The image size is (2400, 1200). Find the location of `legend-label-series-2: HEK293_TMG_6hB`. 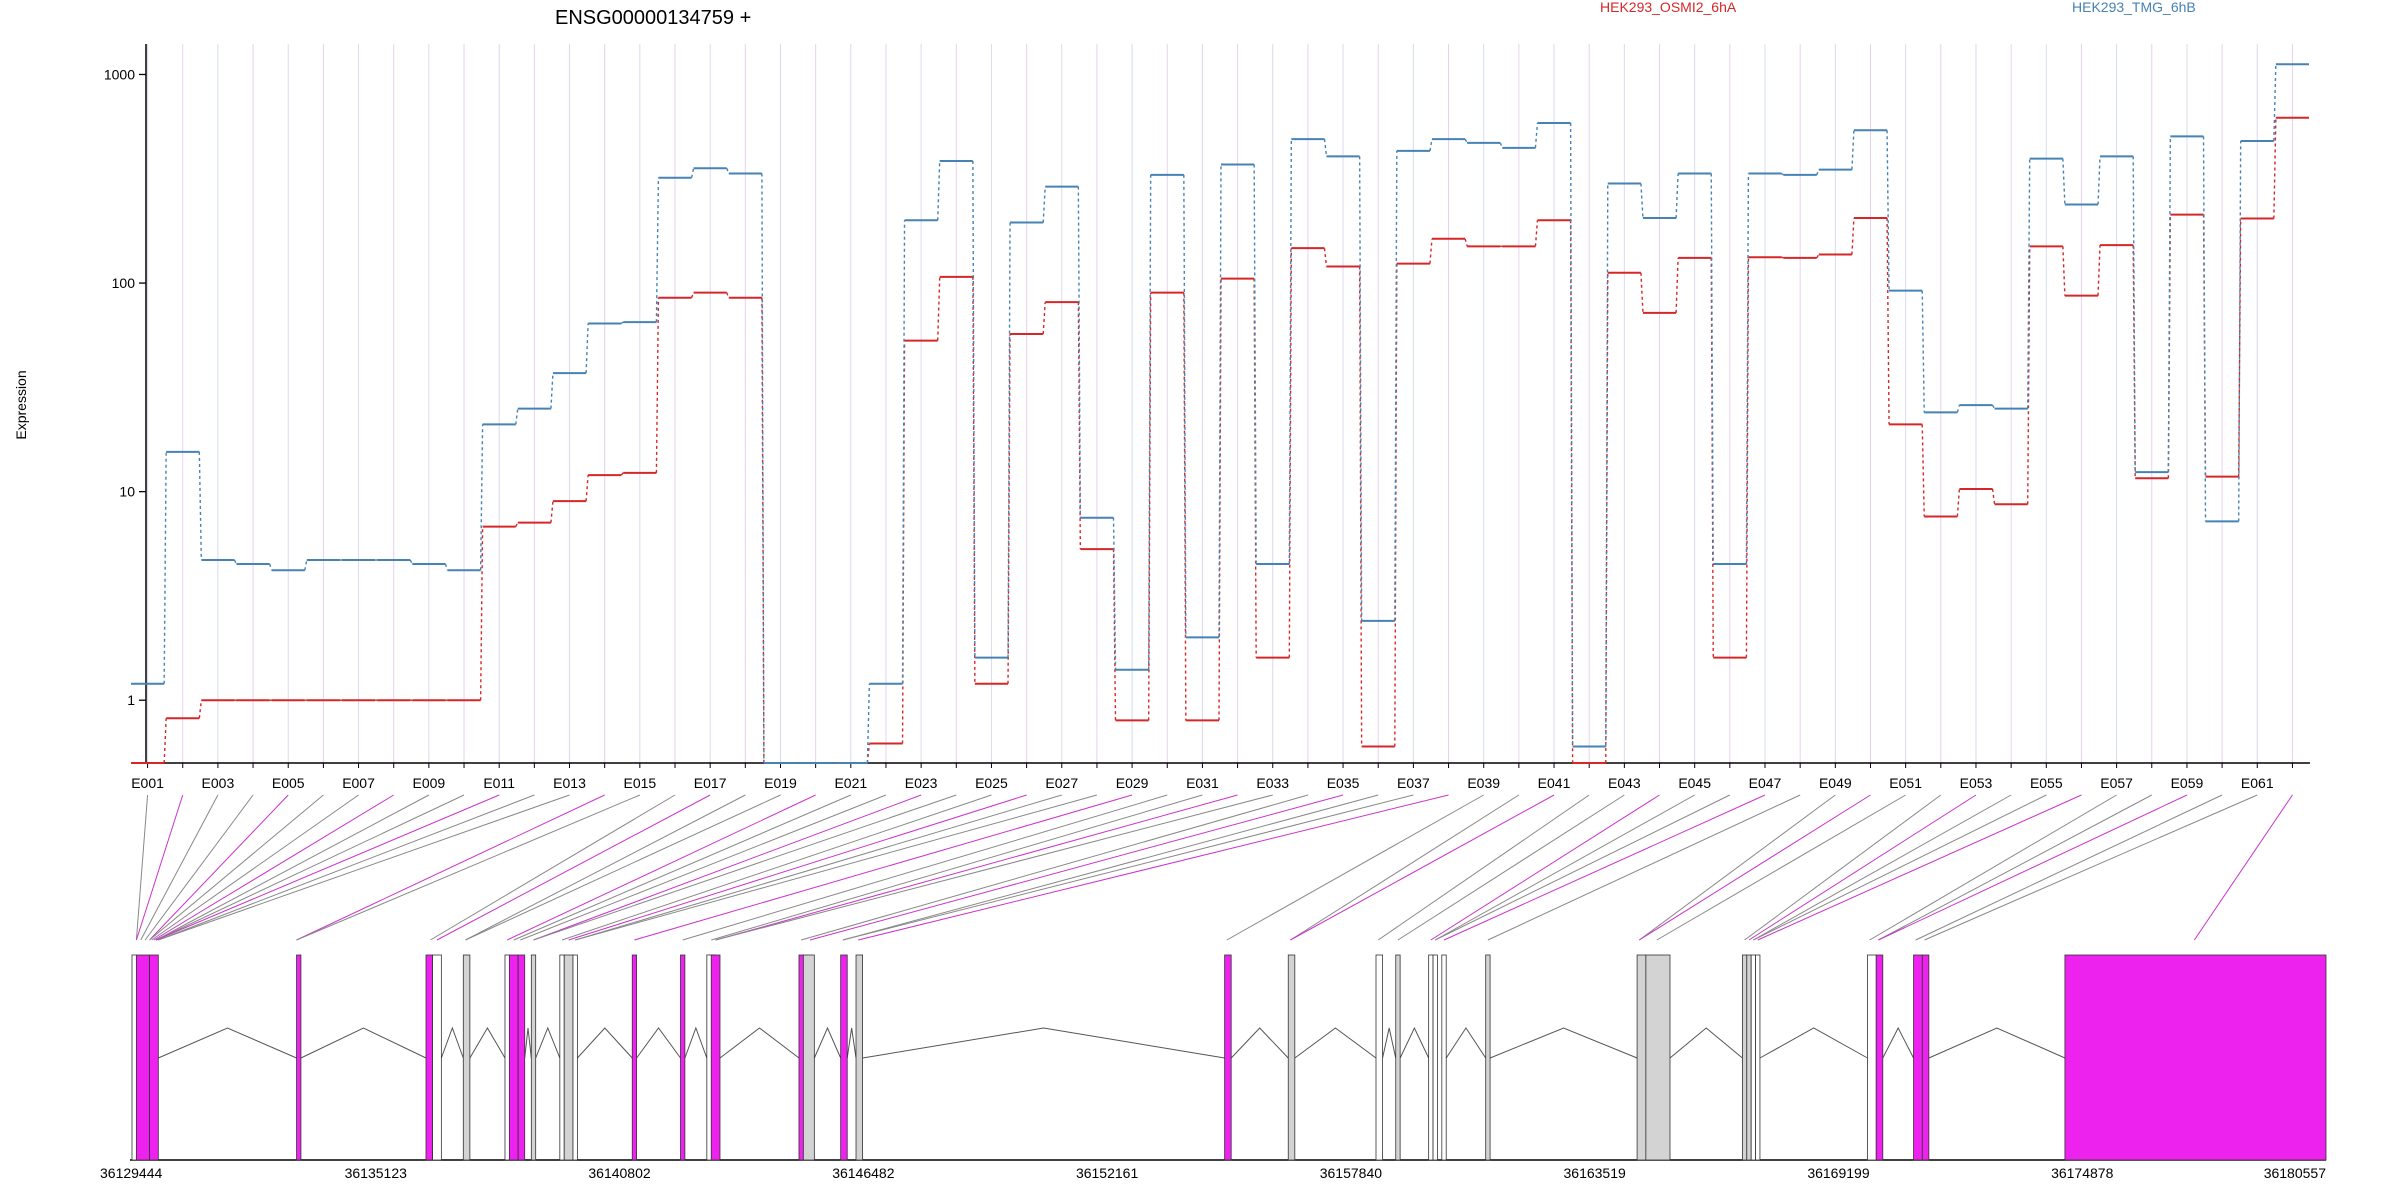

legend-label-series-2: HEK293_TMG_6hB is located at coordinates (2134, 7).